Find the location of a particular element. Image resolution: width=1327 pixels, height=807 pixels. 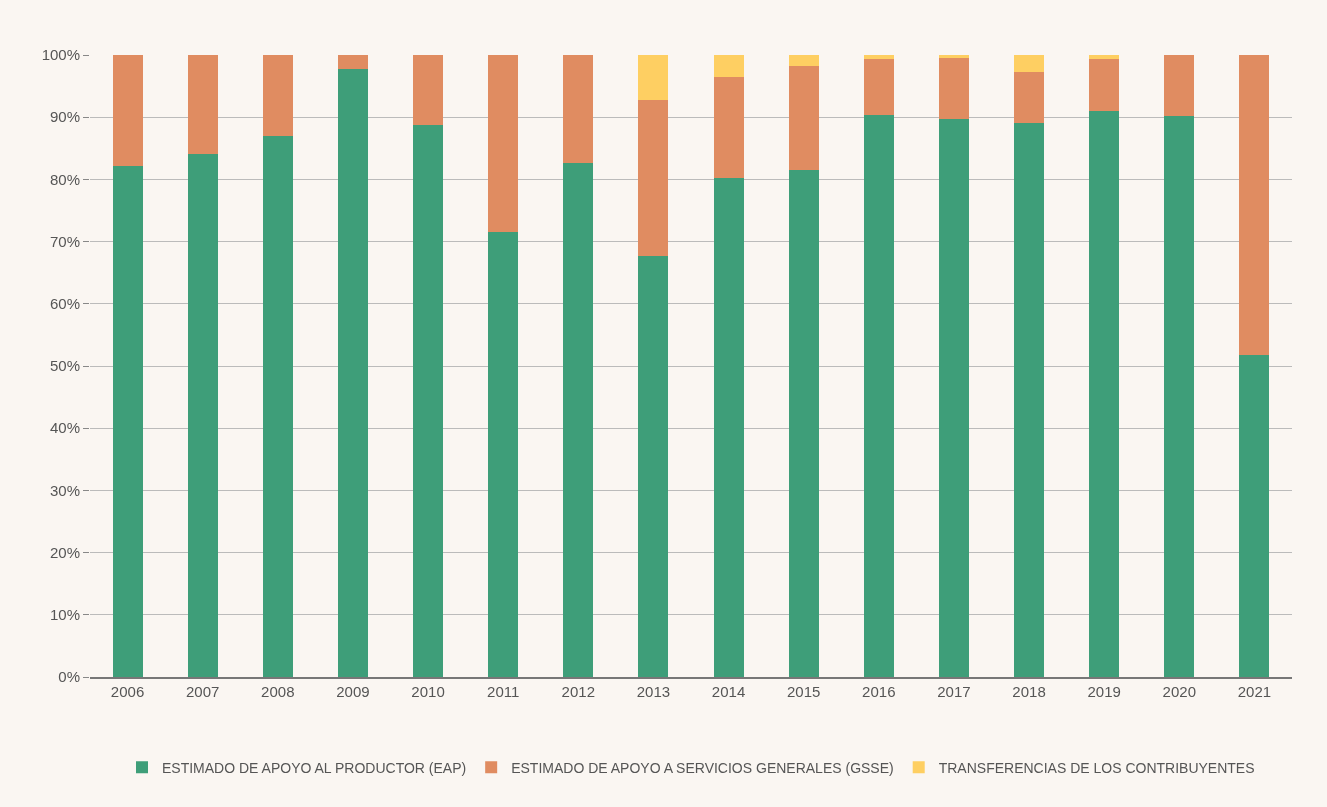

x-tick-label: 2016 is located at coordinates (879, 691).